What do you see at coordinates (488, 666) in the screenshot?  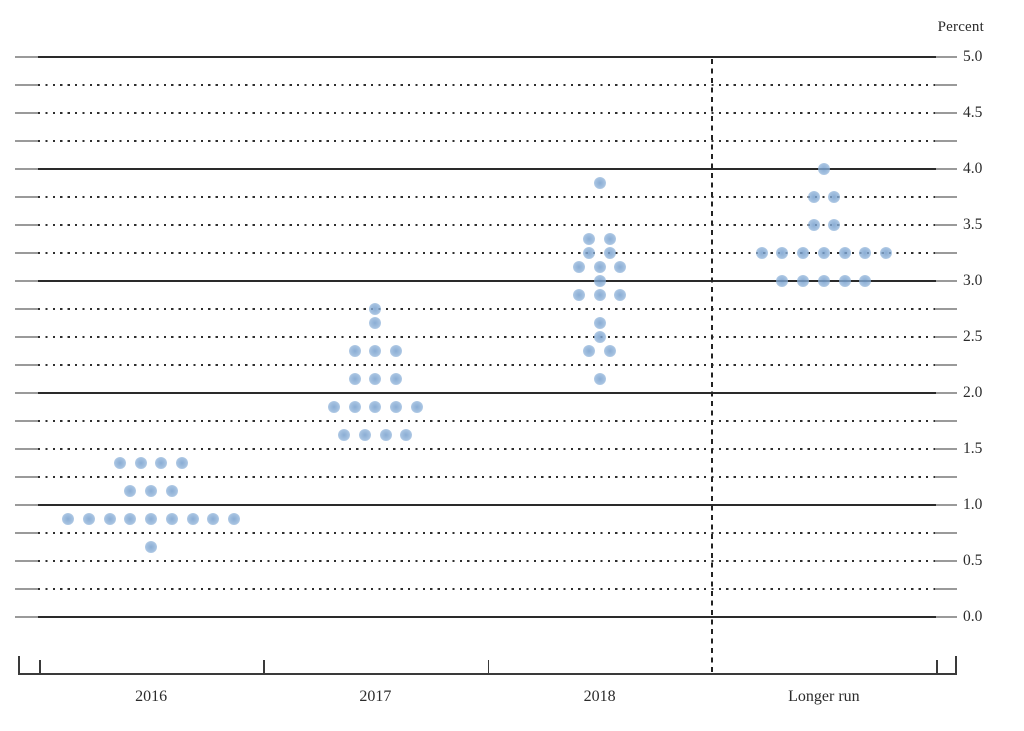 I see `x-axis-section-tick` at bounding box center [488, 666].